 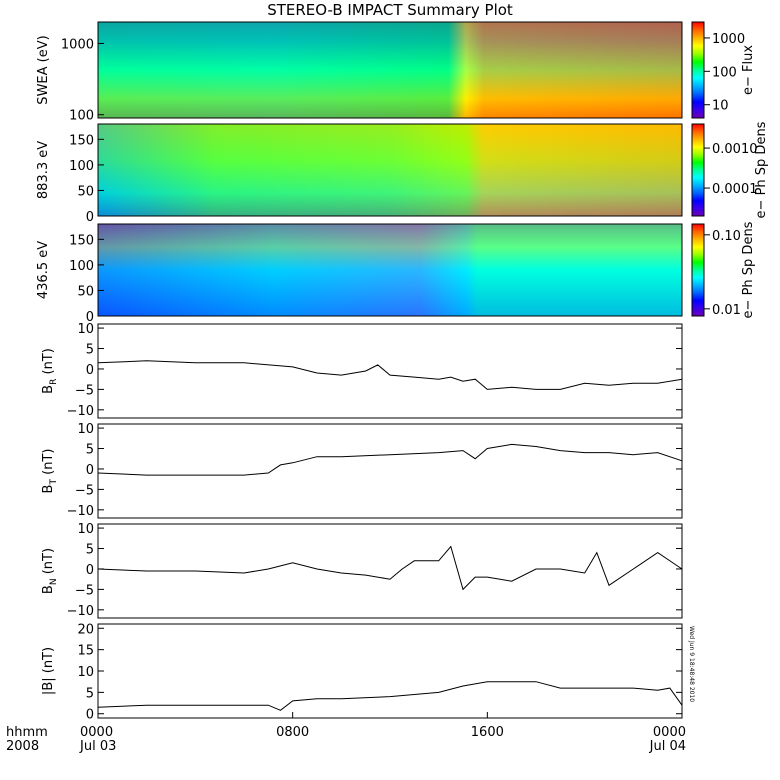 What do you see at coordinates (731, 169) in the screenshot?
I see `pad883-colorbar-ticks: 0.0010 0.0001` at bounding box center [731, 169].